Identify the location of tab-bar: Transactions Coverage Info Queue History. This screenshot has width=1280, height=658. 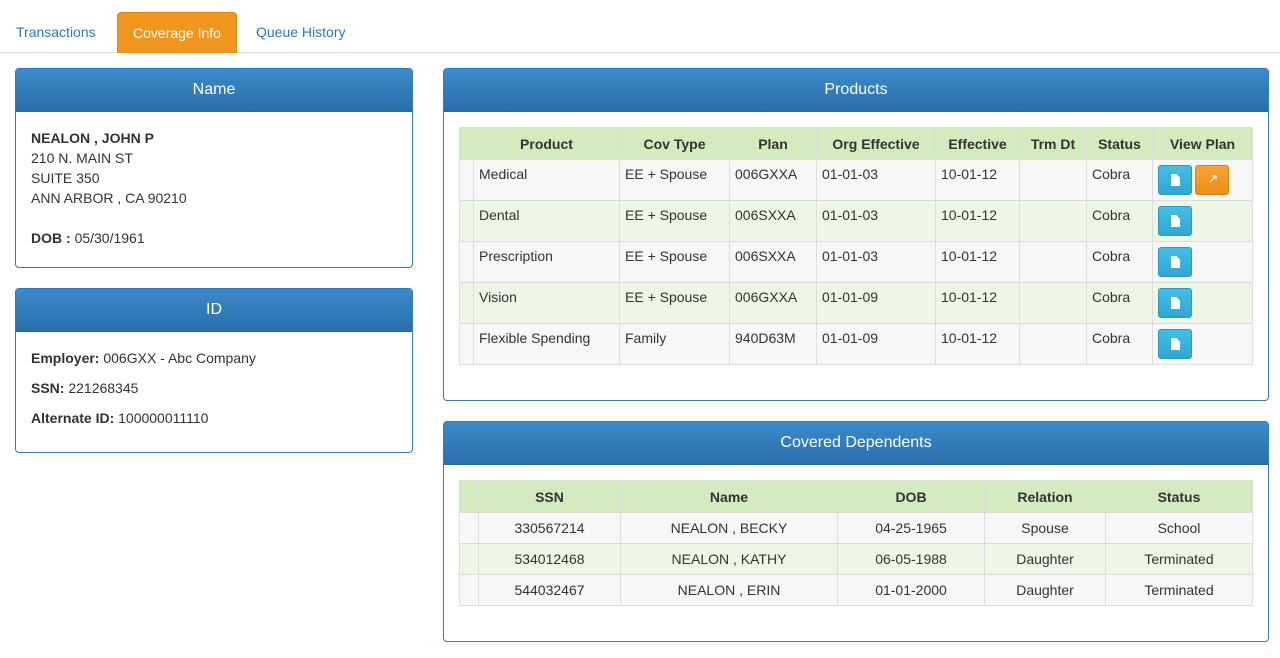
(640, 26).